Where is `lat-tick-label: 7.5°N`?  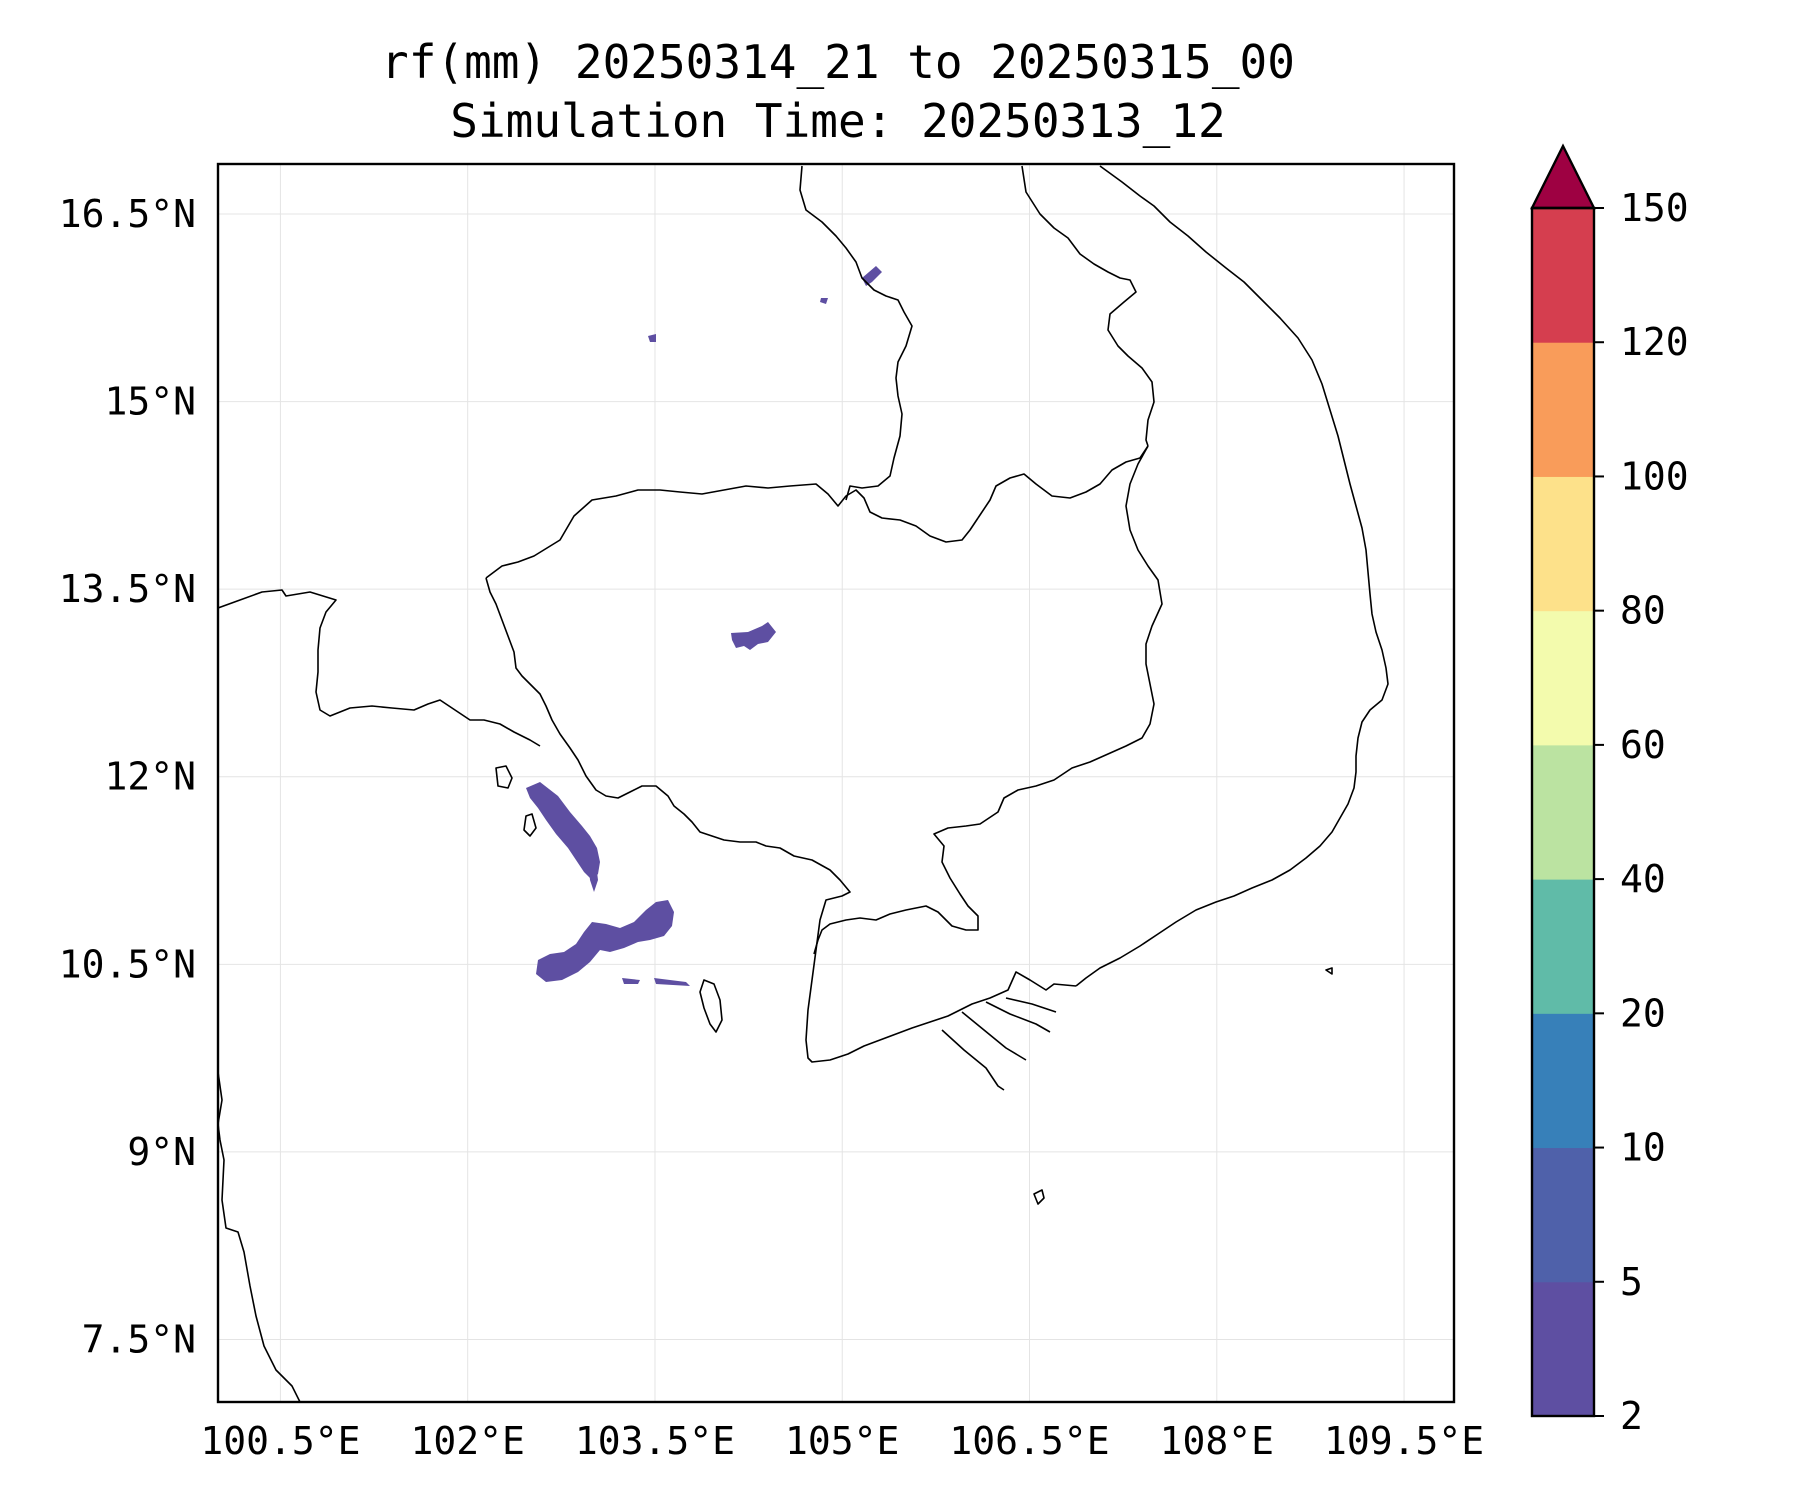 lat-tick-label: 7.5°N is located at coordinates (139, 1339).